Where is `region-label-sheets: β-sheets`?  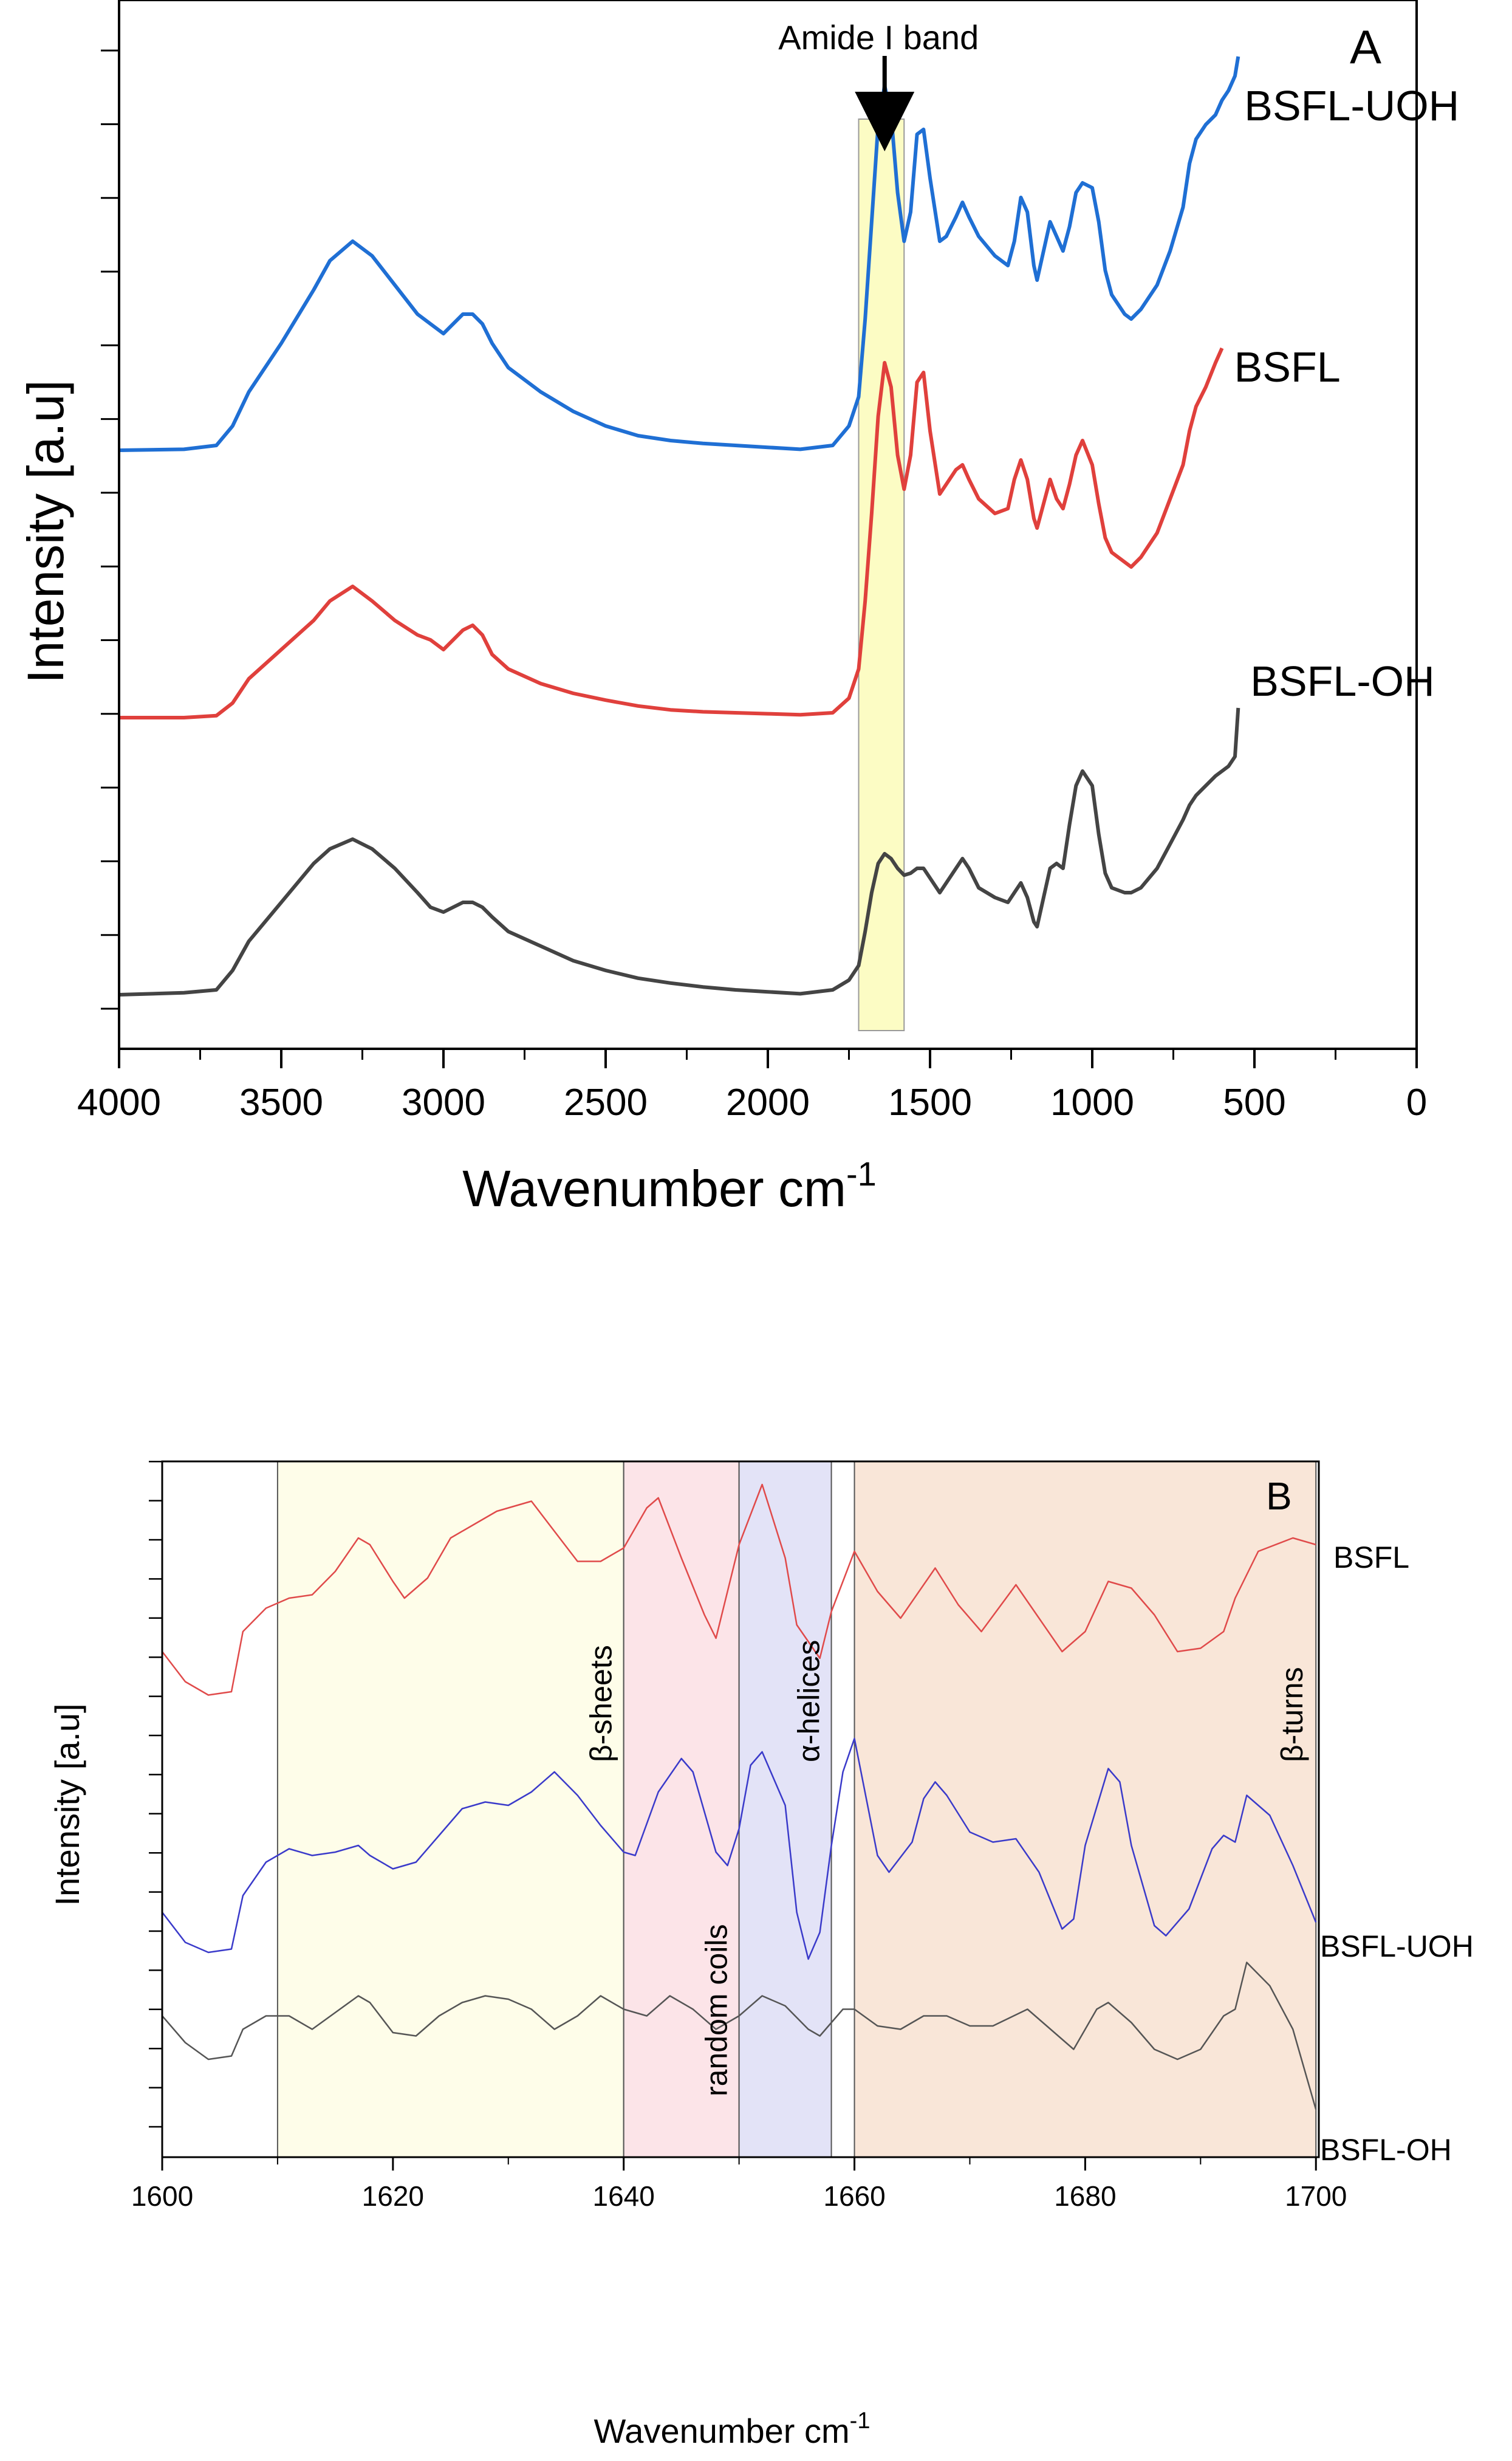
region-label-sheets: β-sheets is located at coordinates (601, 1704).